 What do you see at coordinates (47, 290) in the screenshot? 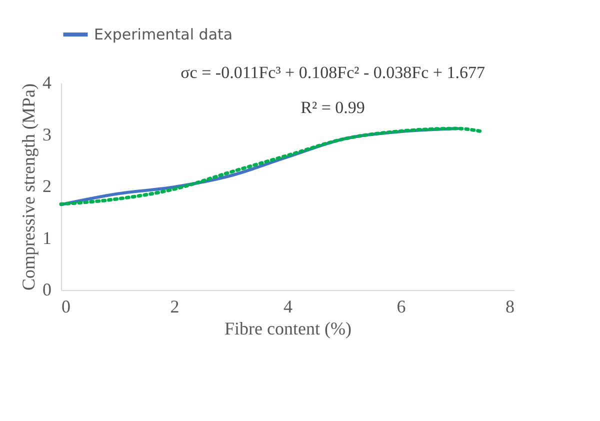
I see `y-tick-label: 0` at bounding box center [47, 290].